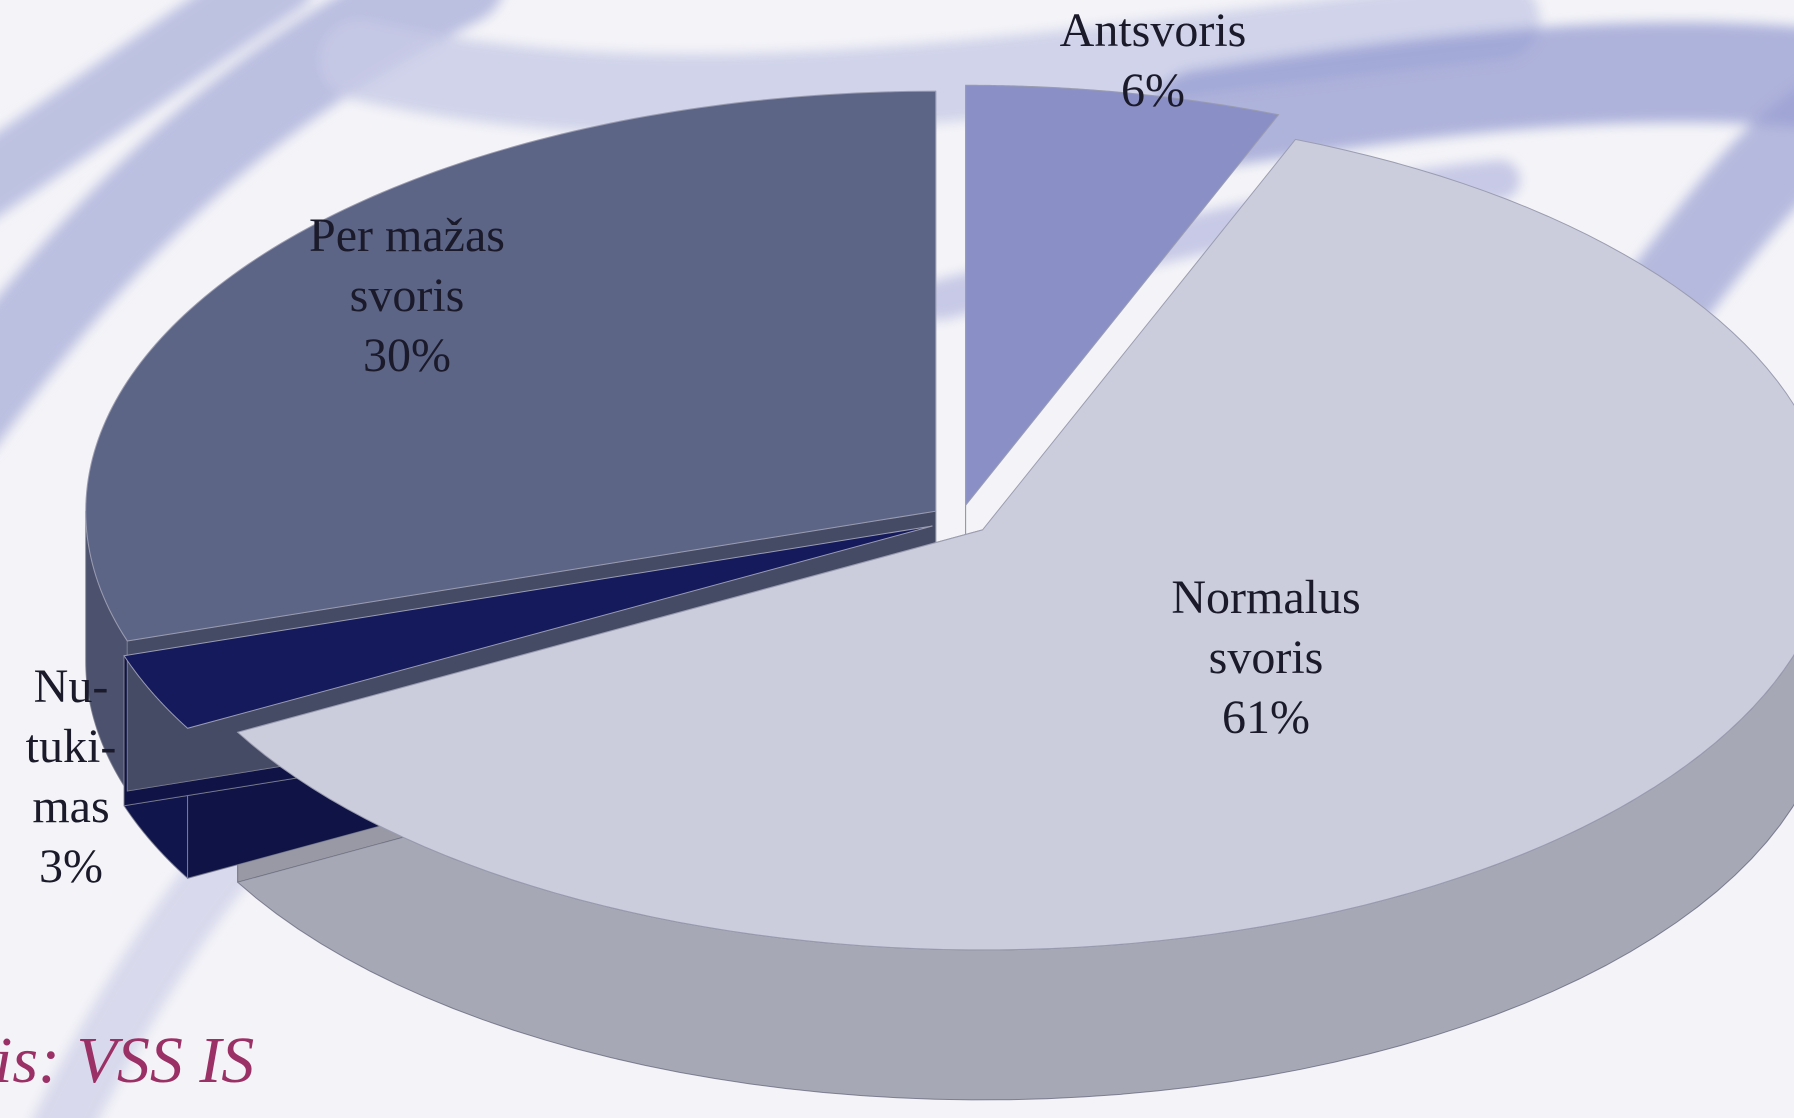  What do you see at coordinates (407, 355) in the screenshot?
I see `value-label: 30%` at bounding box center [407, 355].